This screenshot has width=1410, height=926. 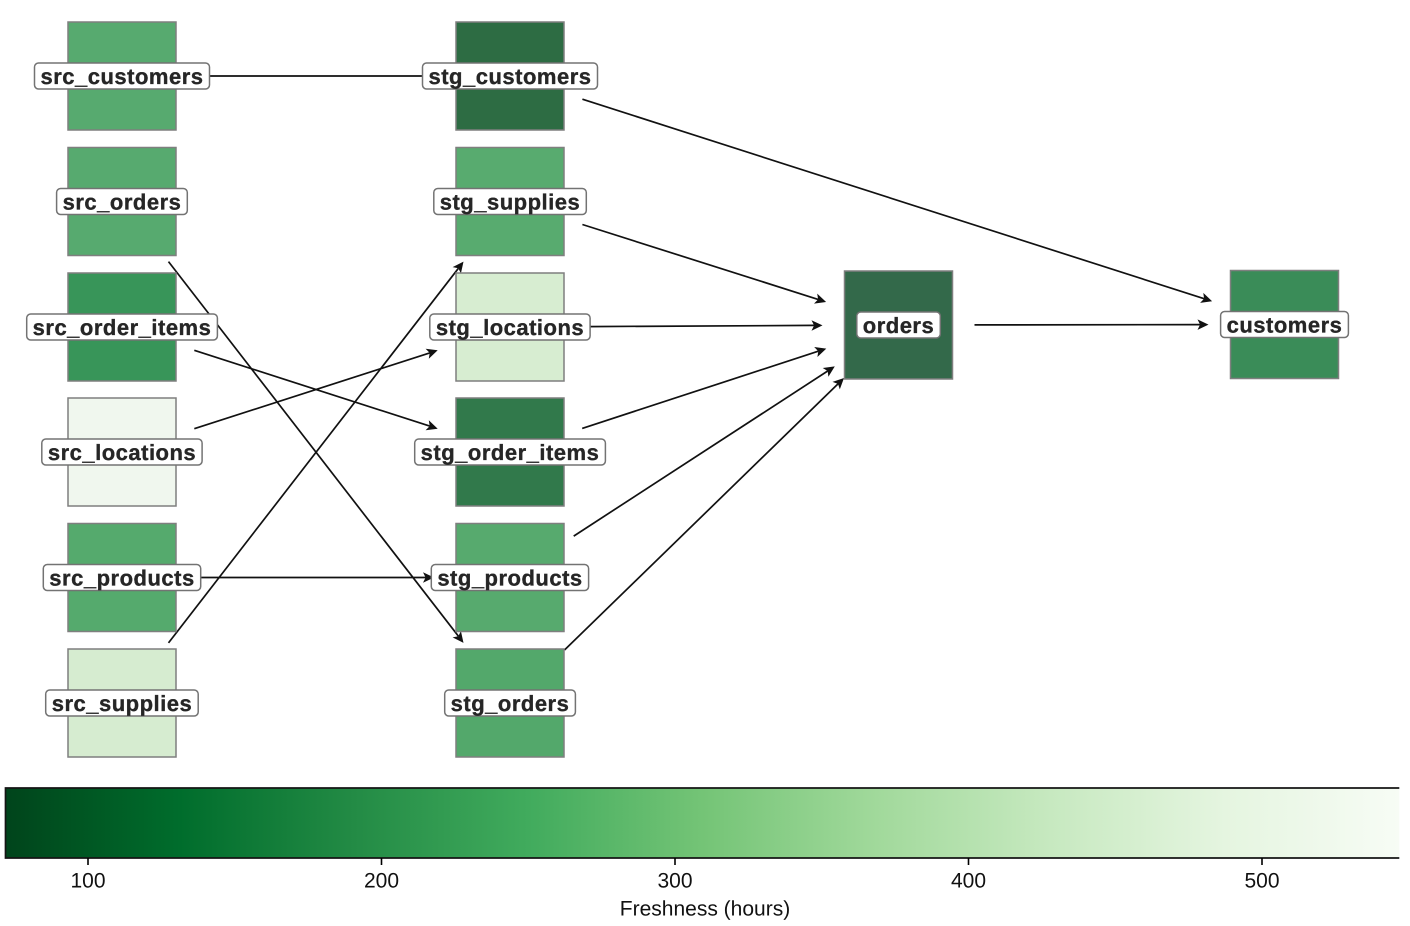 I want to click on svg-text: 500, so click(x=1261, y=881).